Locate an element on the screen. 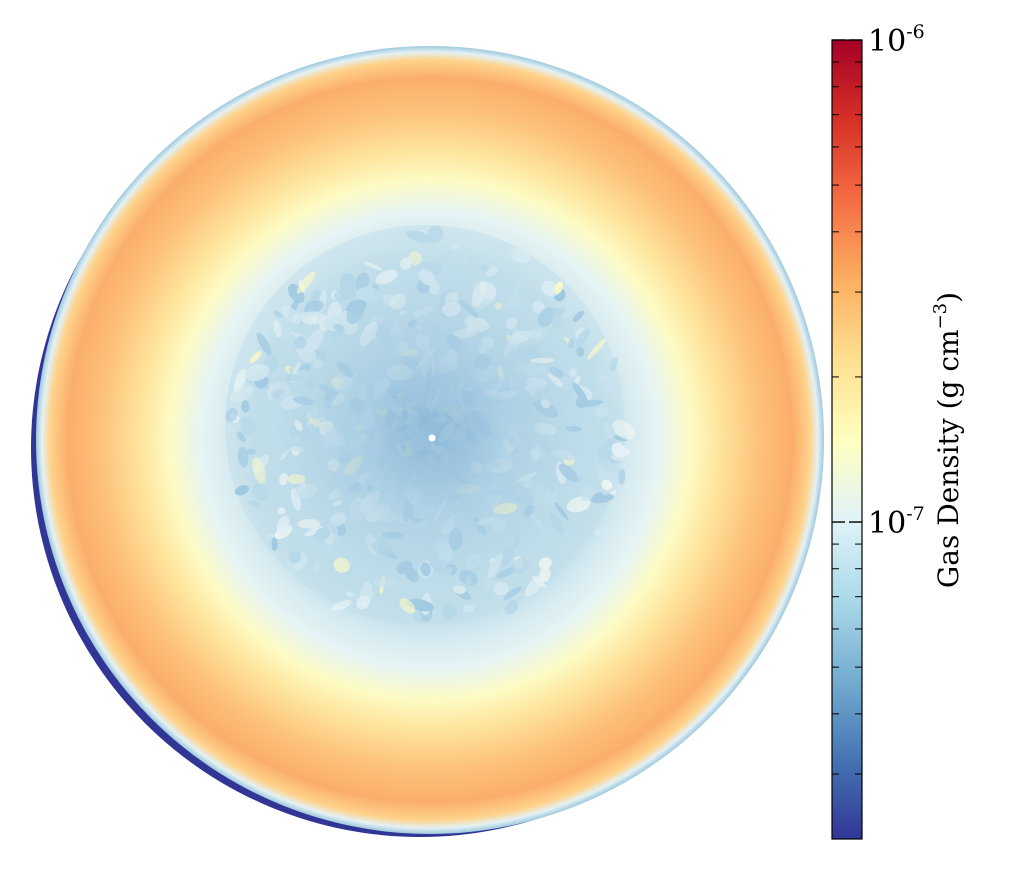 The width and height of the screenshot is (1027, 872). colorbar-tick-label: 10⁻⁷ is located at coordinates (896, 522).